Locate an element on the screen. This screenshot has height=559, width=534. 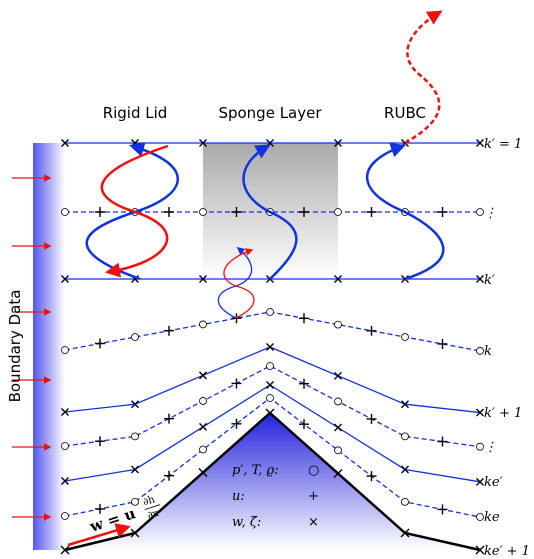
legend-symbol: ○ is located at coordinates (313, 470).